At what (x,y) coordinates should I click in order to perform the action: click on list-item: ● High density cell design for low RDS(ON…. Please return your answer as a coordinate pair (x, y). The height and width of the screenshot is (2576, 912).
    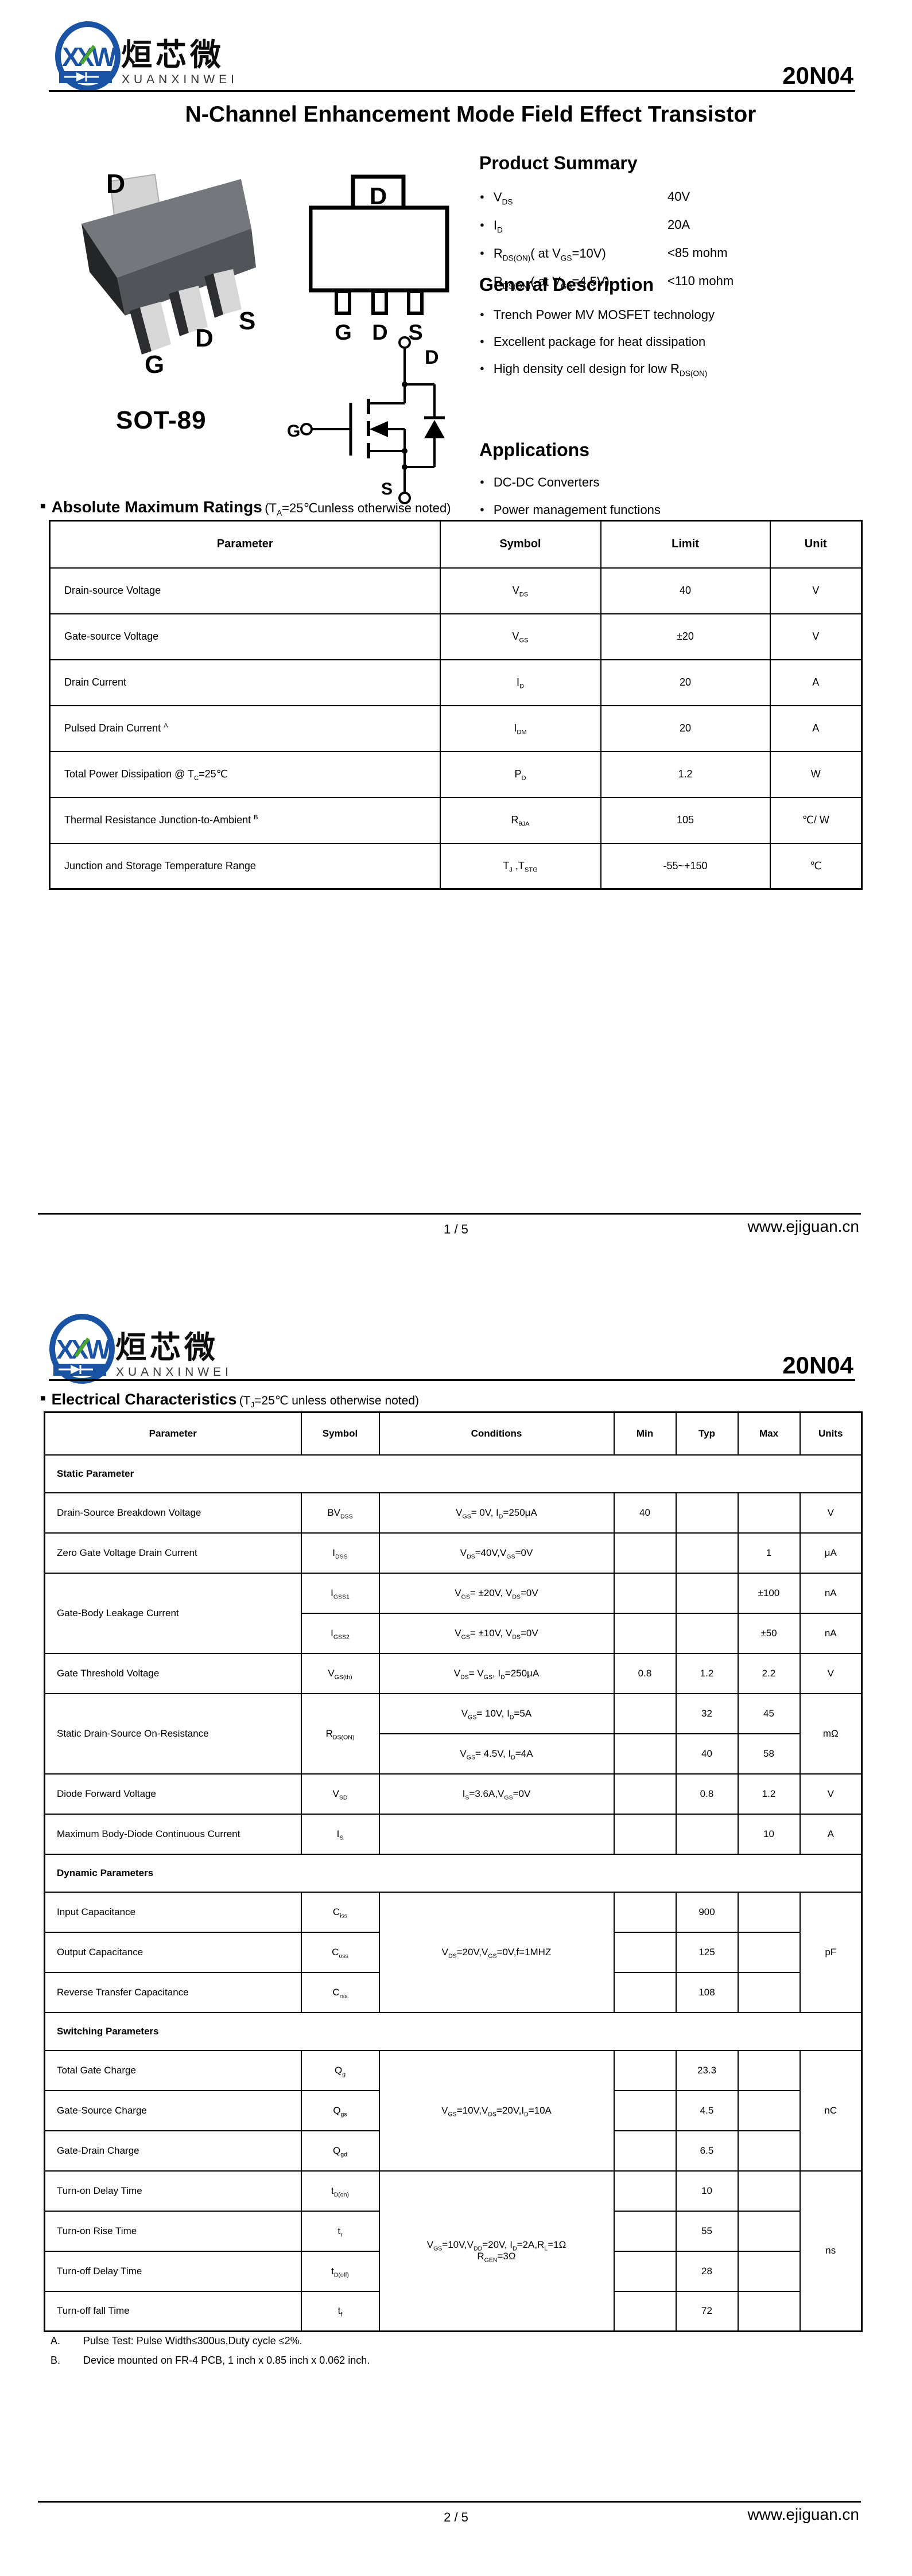
    Looking at the image, I should click on (593, 368).